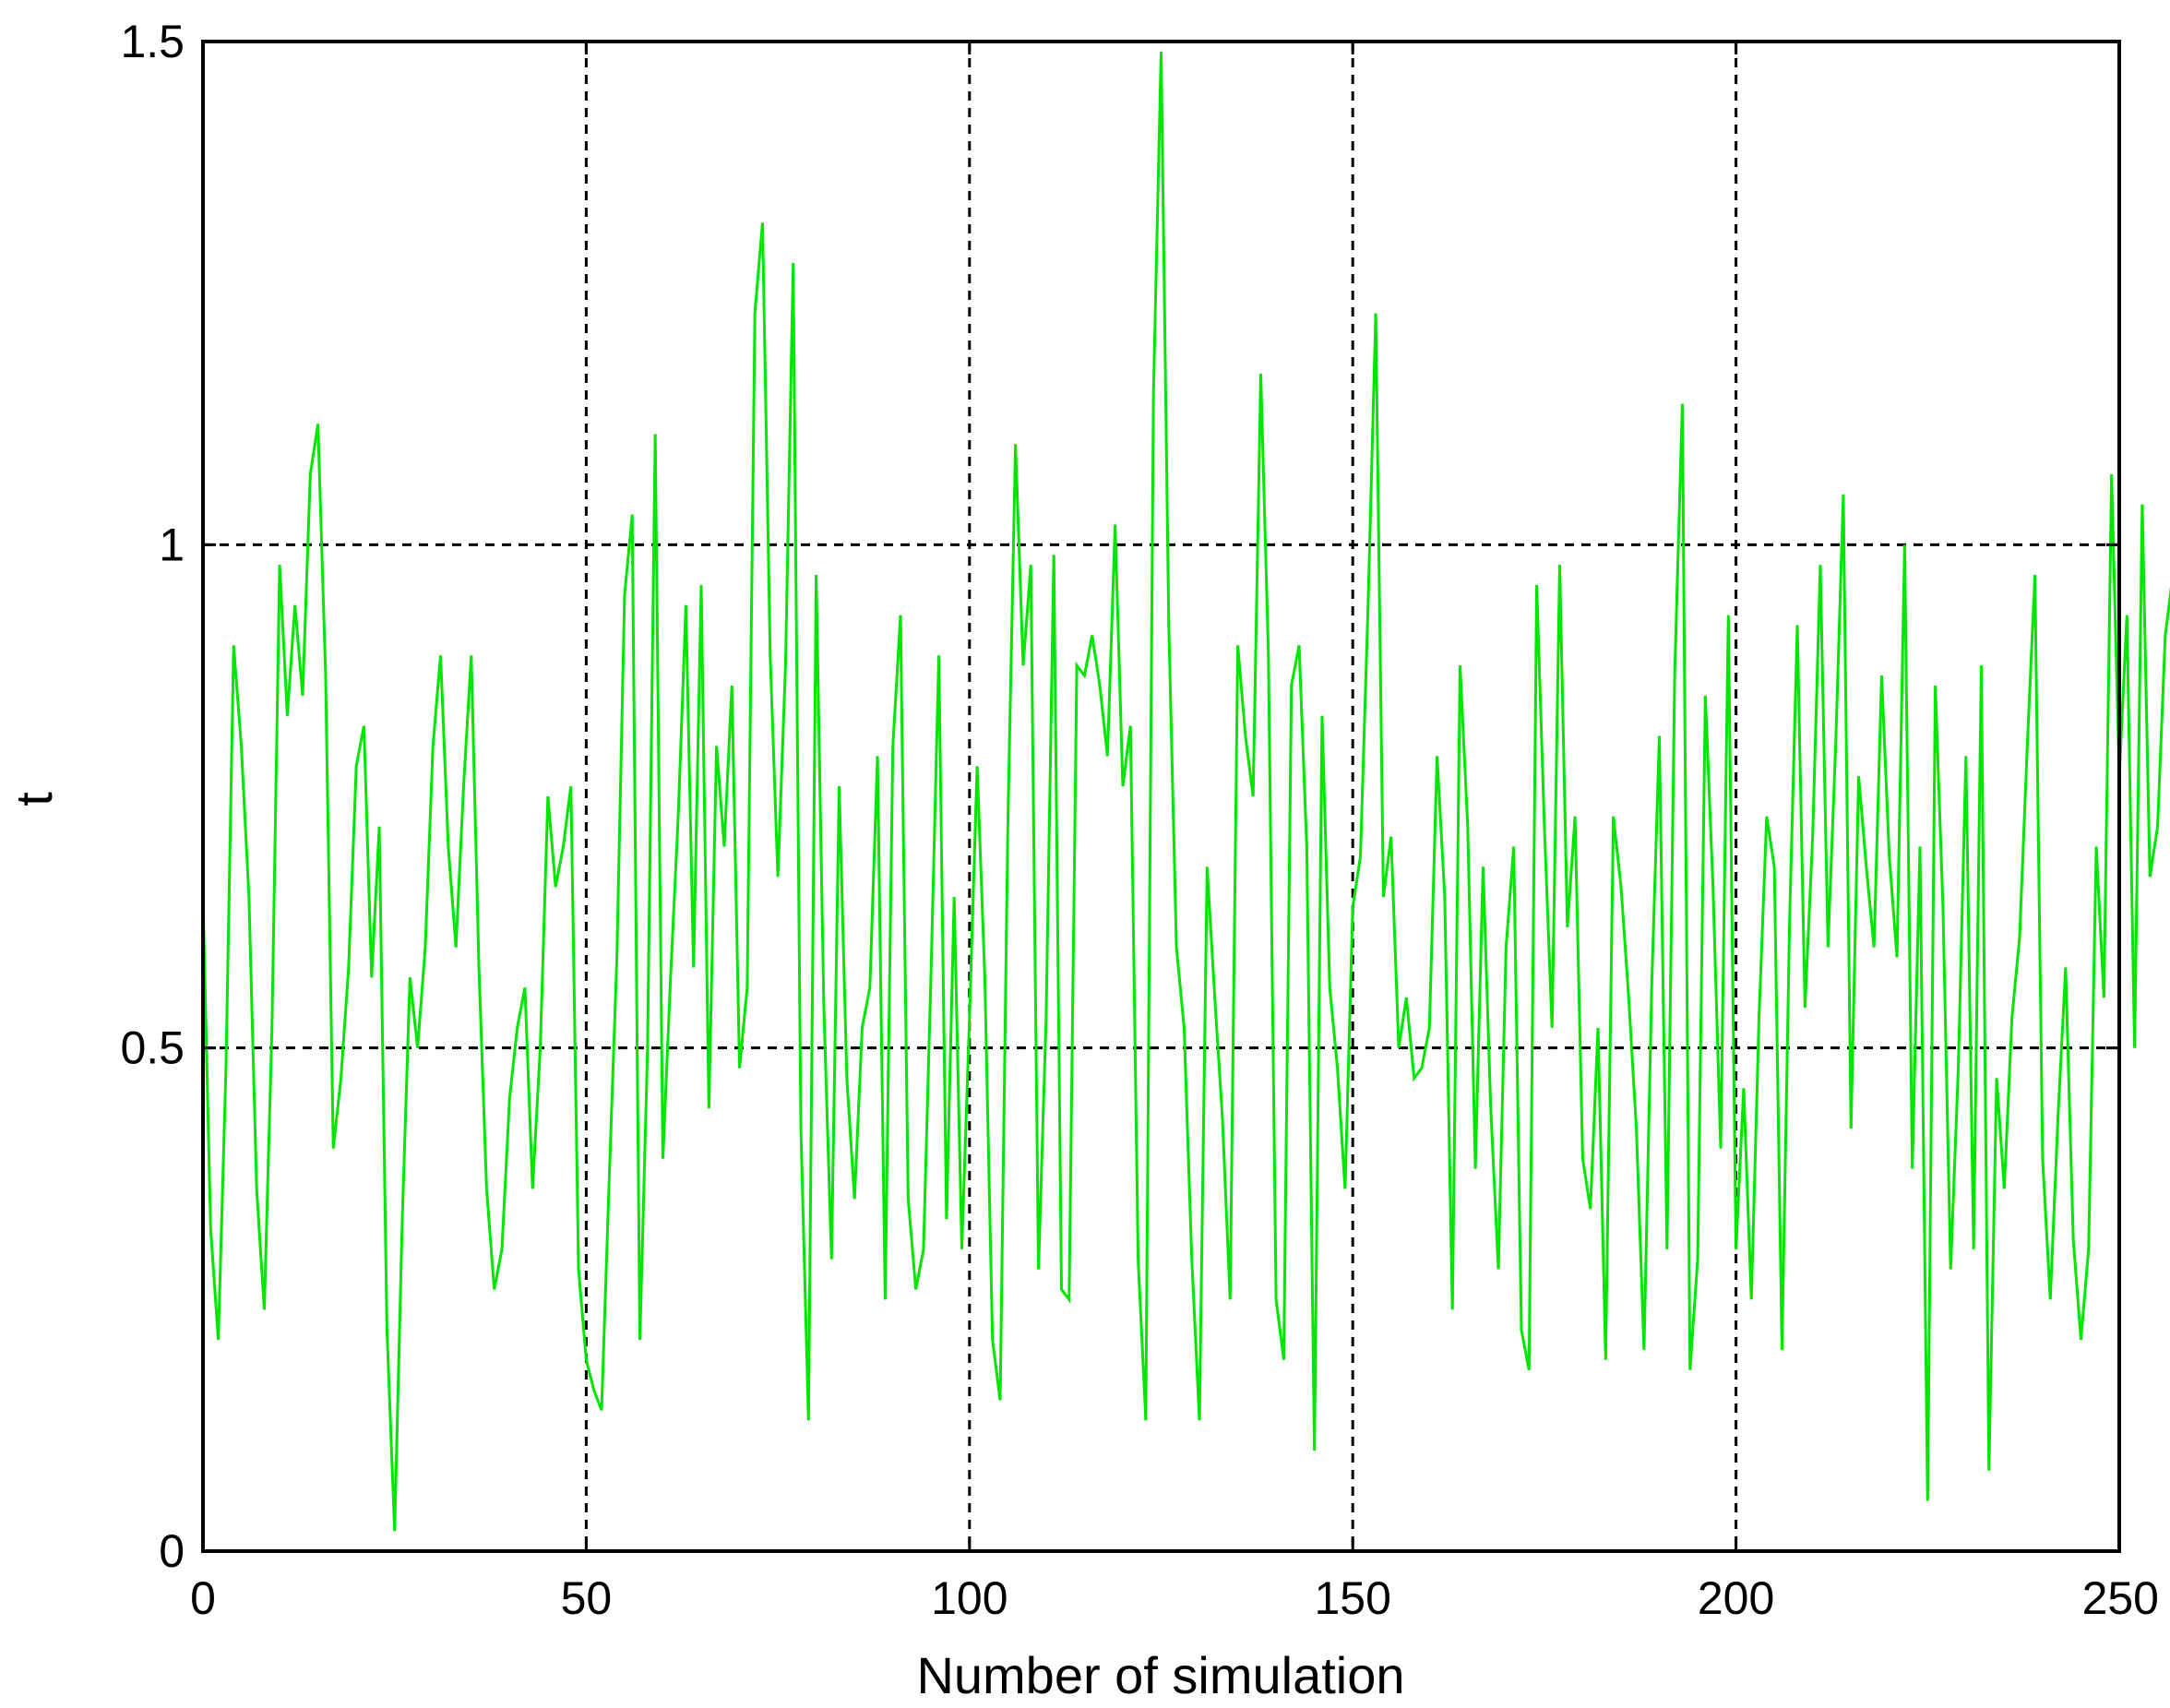  I want to click on y-axis-title: t, so click(34, 799).